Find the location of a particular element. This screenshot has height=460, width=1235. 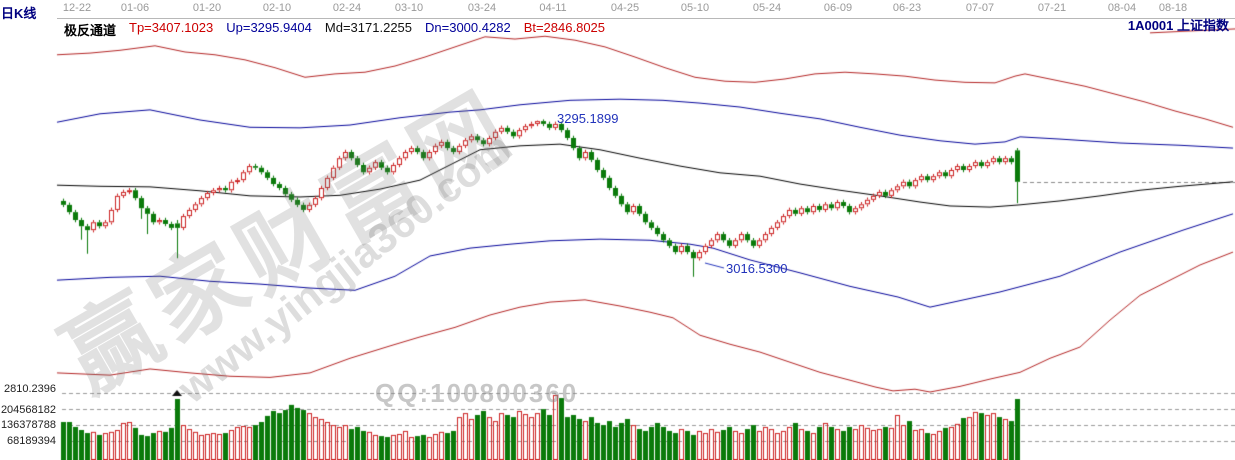

date-tick: 05-24 is located at coordinates (767, 8).